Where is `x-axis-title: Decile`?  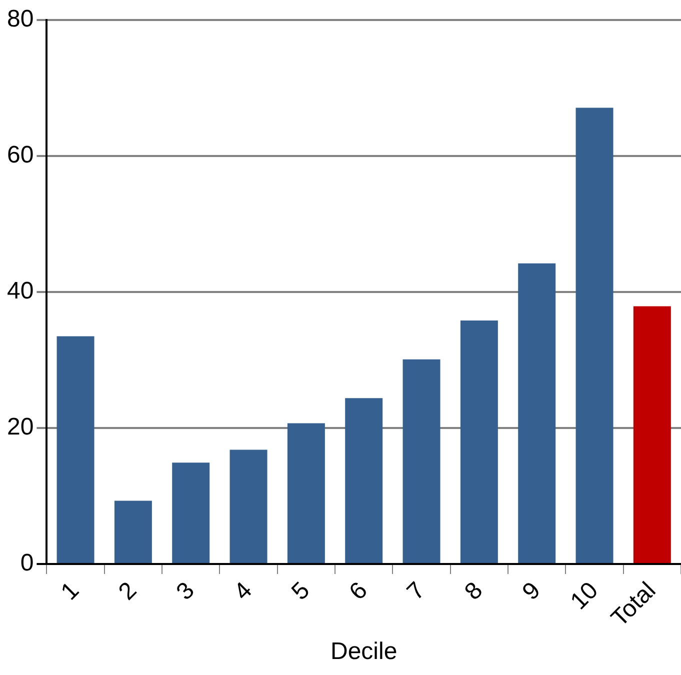 x-axis-title: Decile is located at coordinates (364, 652).